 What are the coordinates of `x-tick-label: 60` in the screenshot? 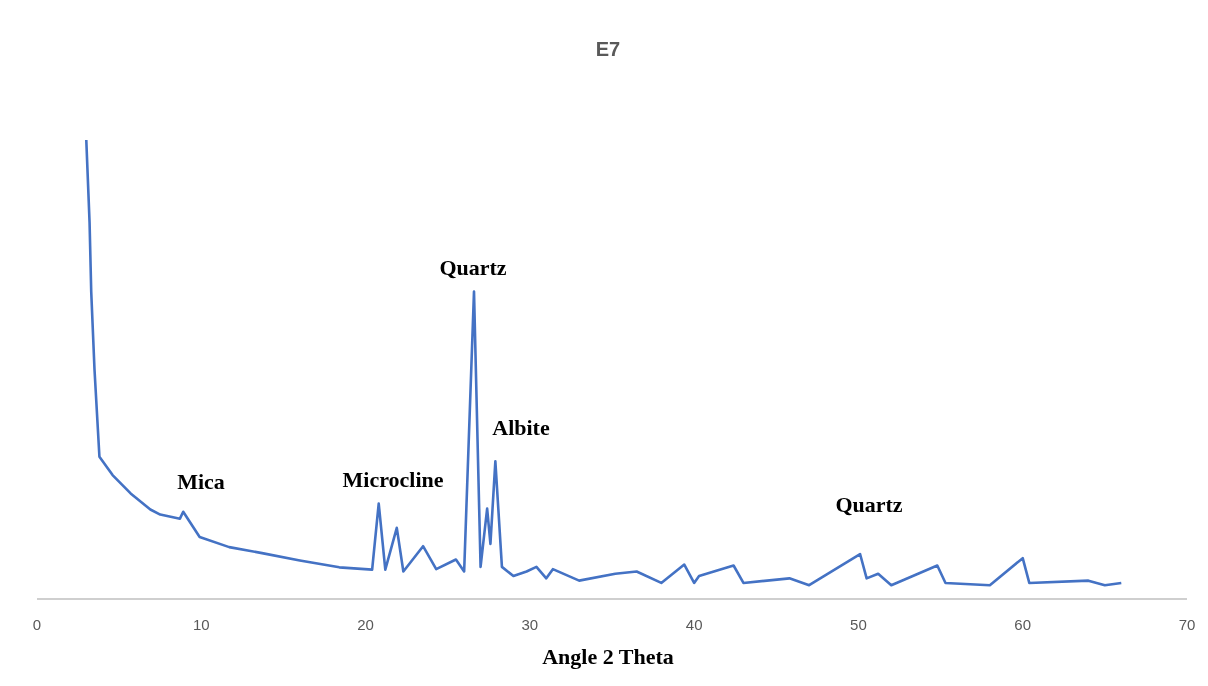 It's located at (1023, 624).